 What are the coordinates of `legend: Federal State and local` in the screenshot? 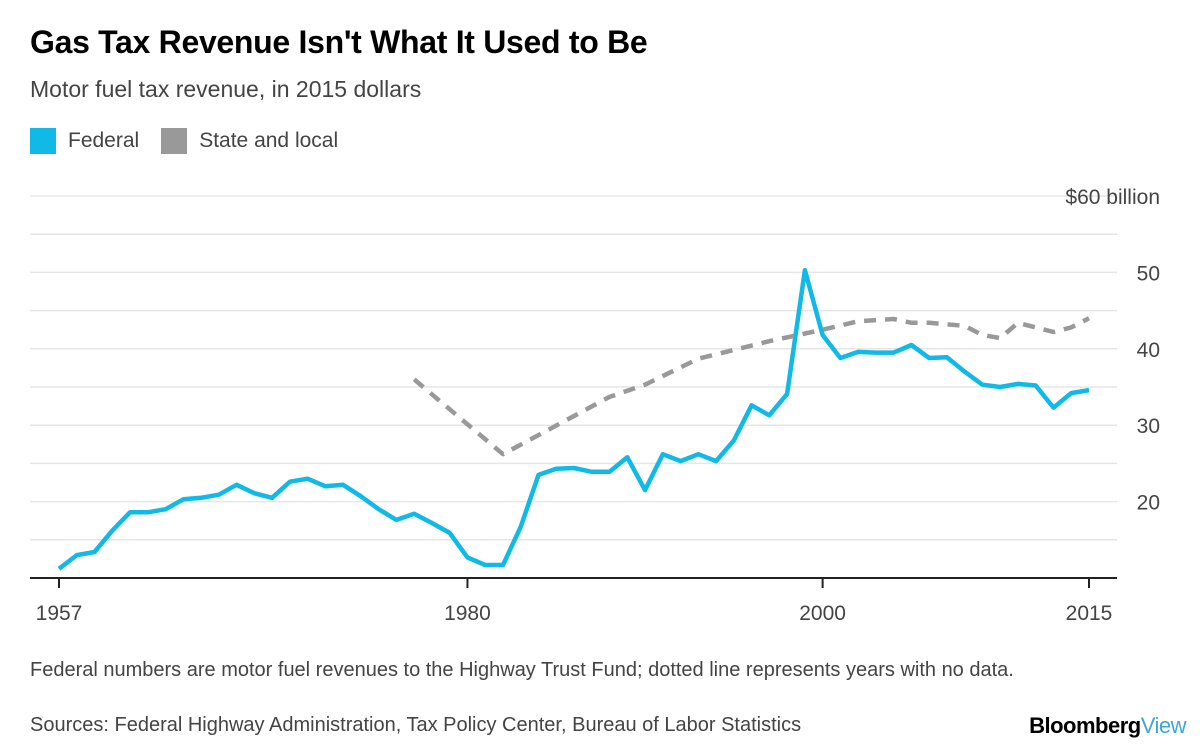 It's located at (195, 141).